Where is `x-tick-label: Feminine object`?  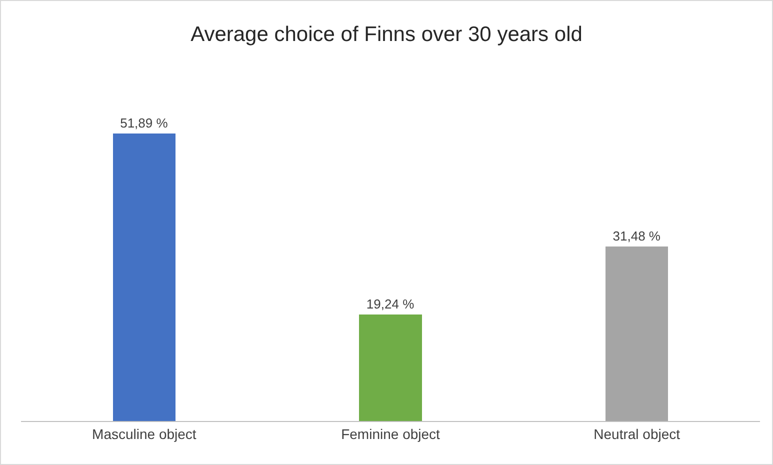
x-tick-label: Feminine object is located at coordinates (390, 434).